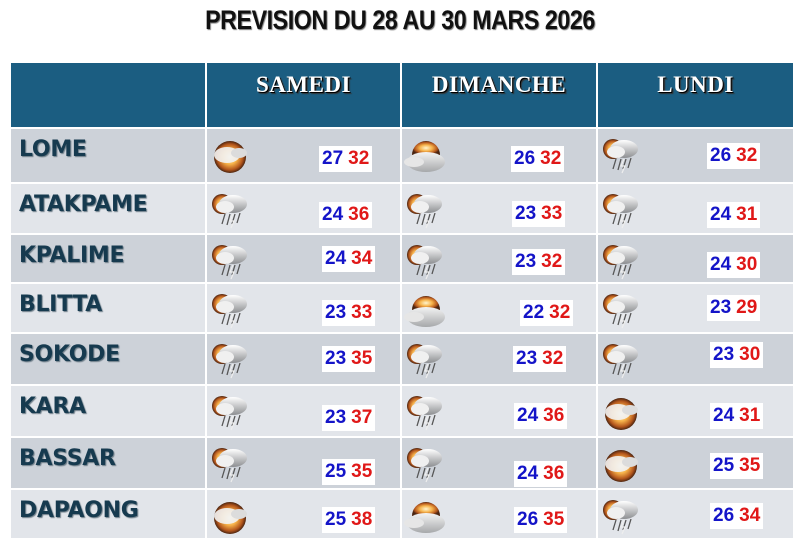 This screenshot has width=800, height=543. Describe the element at coordinates (303, 514) in the screenshot. I see `forecast-cell: 25 38` at that location.